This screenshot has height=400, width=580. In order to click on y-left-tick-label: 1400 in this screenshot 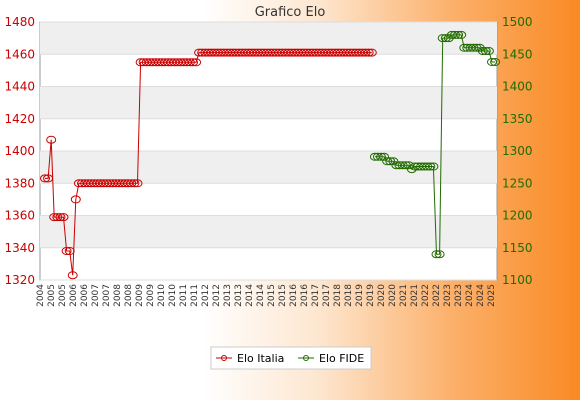, I will do `click(19, 151)`.